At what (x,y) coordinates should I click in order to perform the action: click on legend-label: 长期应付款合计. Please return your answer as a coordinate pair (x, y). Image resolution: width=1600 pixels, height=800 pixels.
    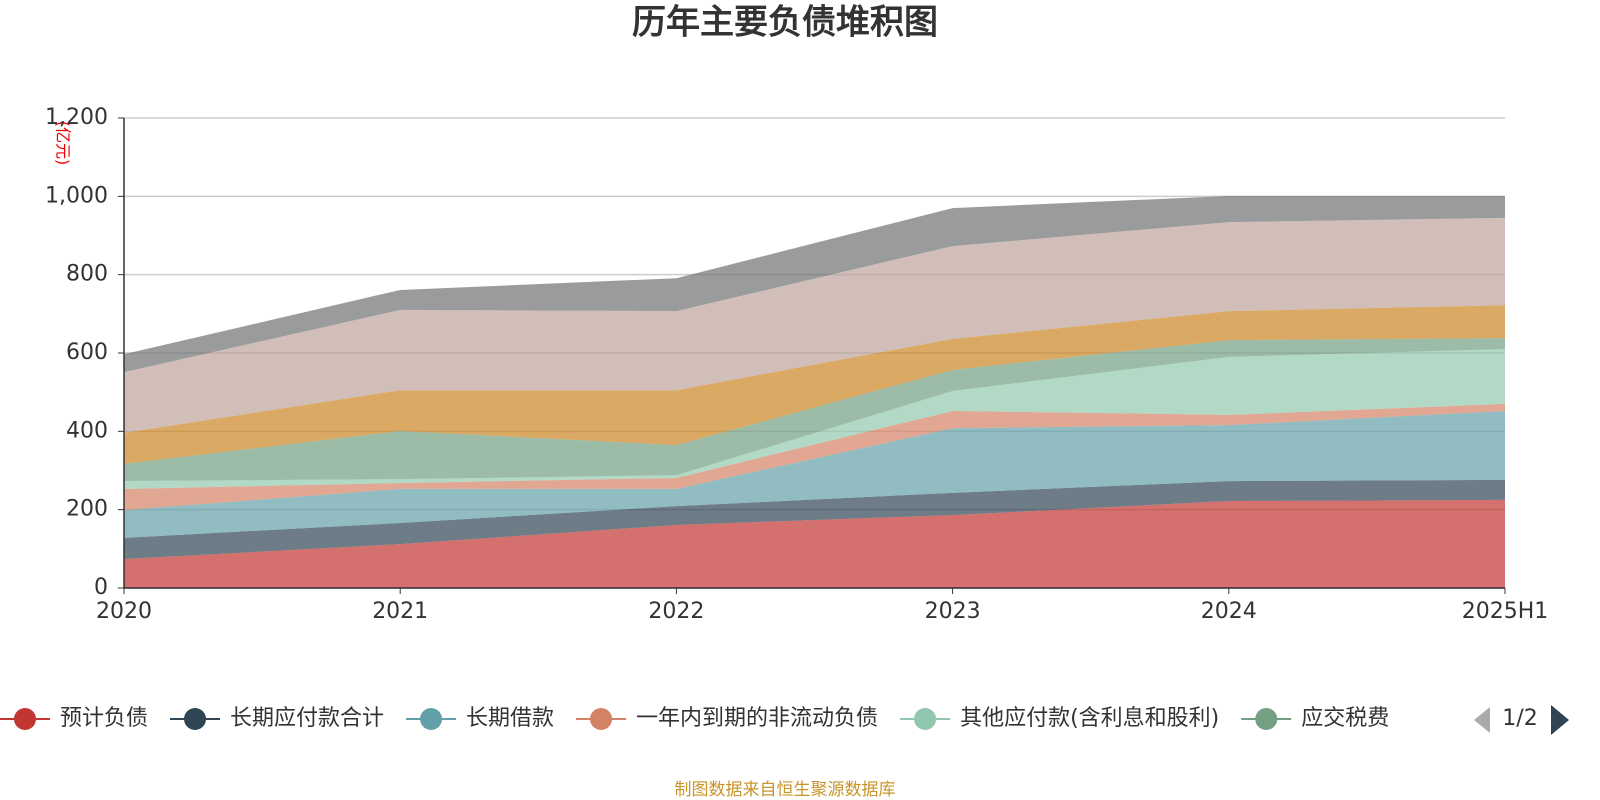
    Looking at the image, I should click on (307, 718).